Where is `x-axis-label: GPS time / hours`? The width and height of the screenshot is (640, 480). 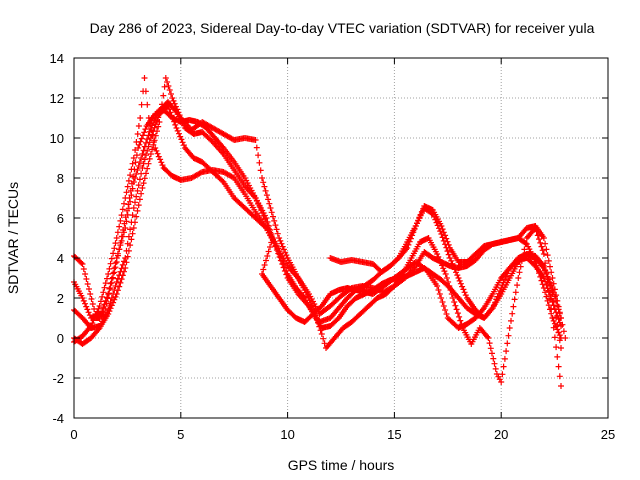
x-axis-label: GPS time / hours is located at coordinates (341, 465).